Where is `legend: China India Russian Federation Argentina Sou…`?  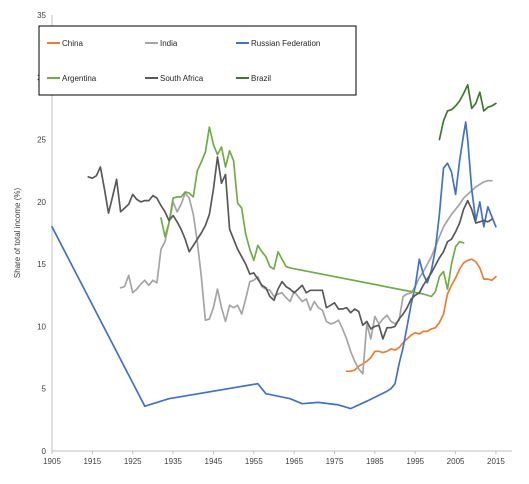
legend: China India Russian Federation Argentina Sou… is located at coordinates (197, 60).